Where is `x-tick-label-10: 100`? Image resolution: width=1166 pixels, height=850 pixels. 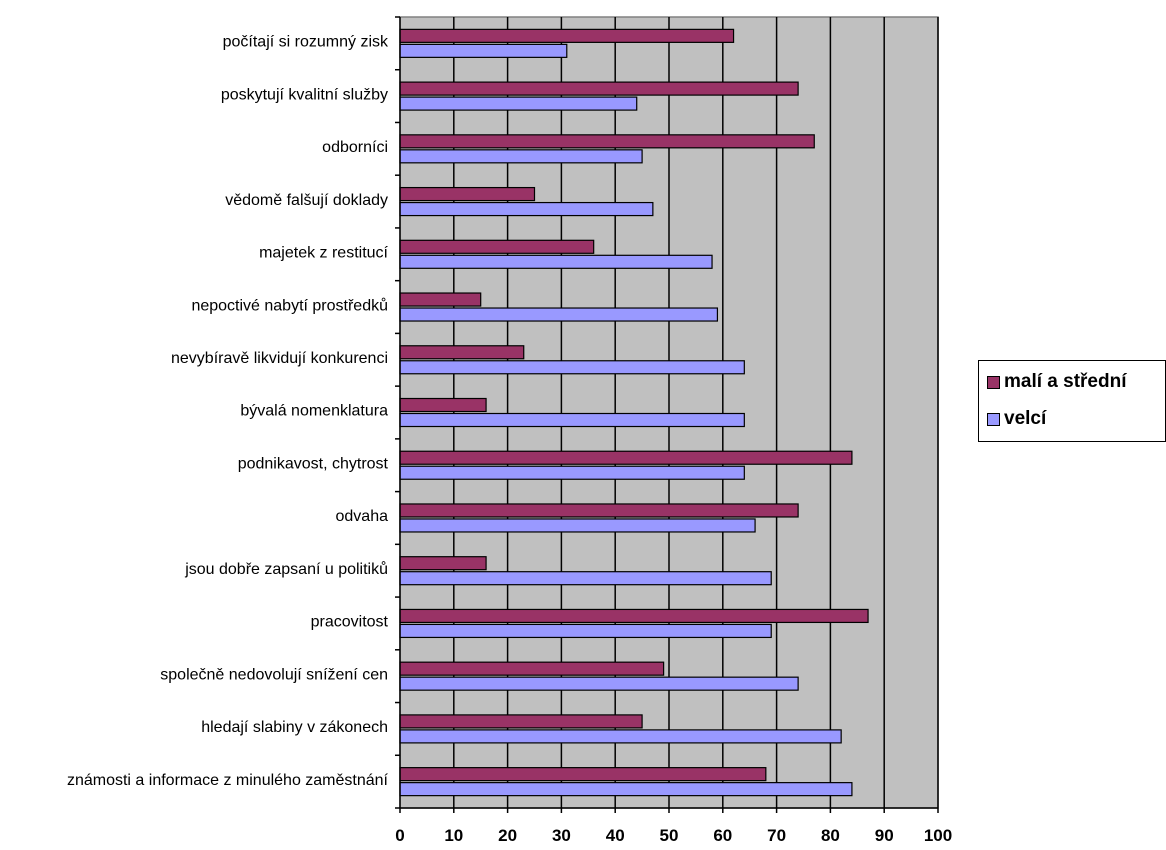 x-tick-label-10: 100 is located at coordinates (938, 835).